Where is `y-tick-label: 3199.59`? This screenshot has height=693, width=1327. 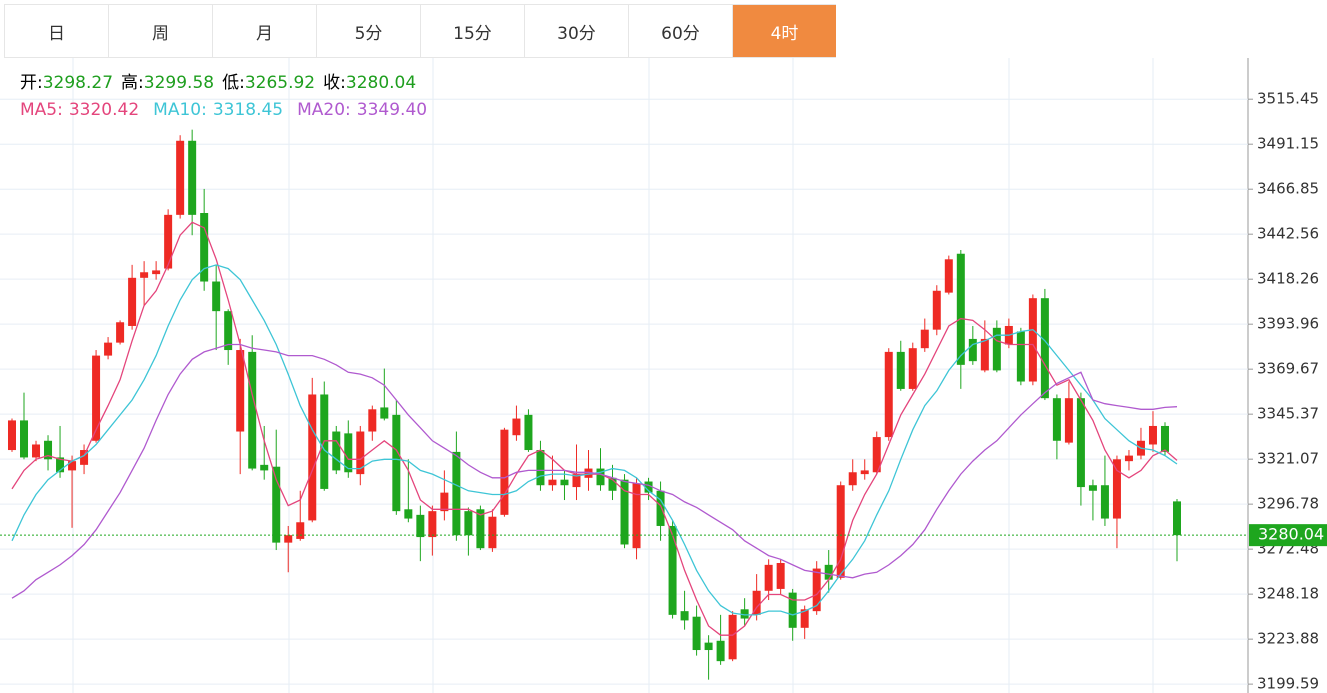
y-tick-label: 3199.59 is located at coordinates (1288, 684).